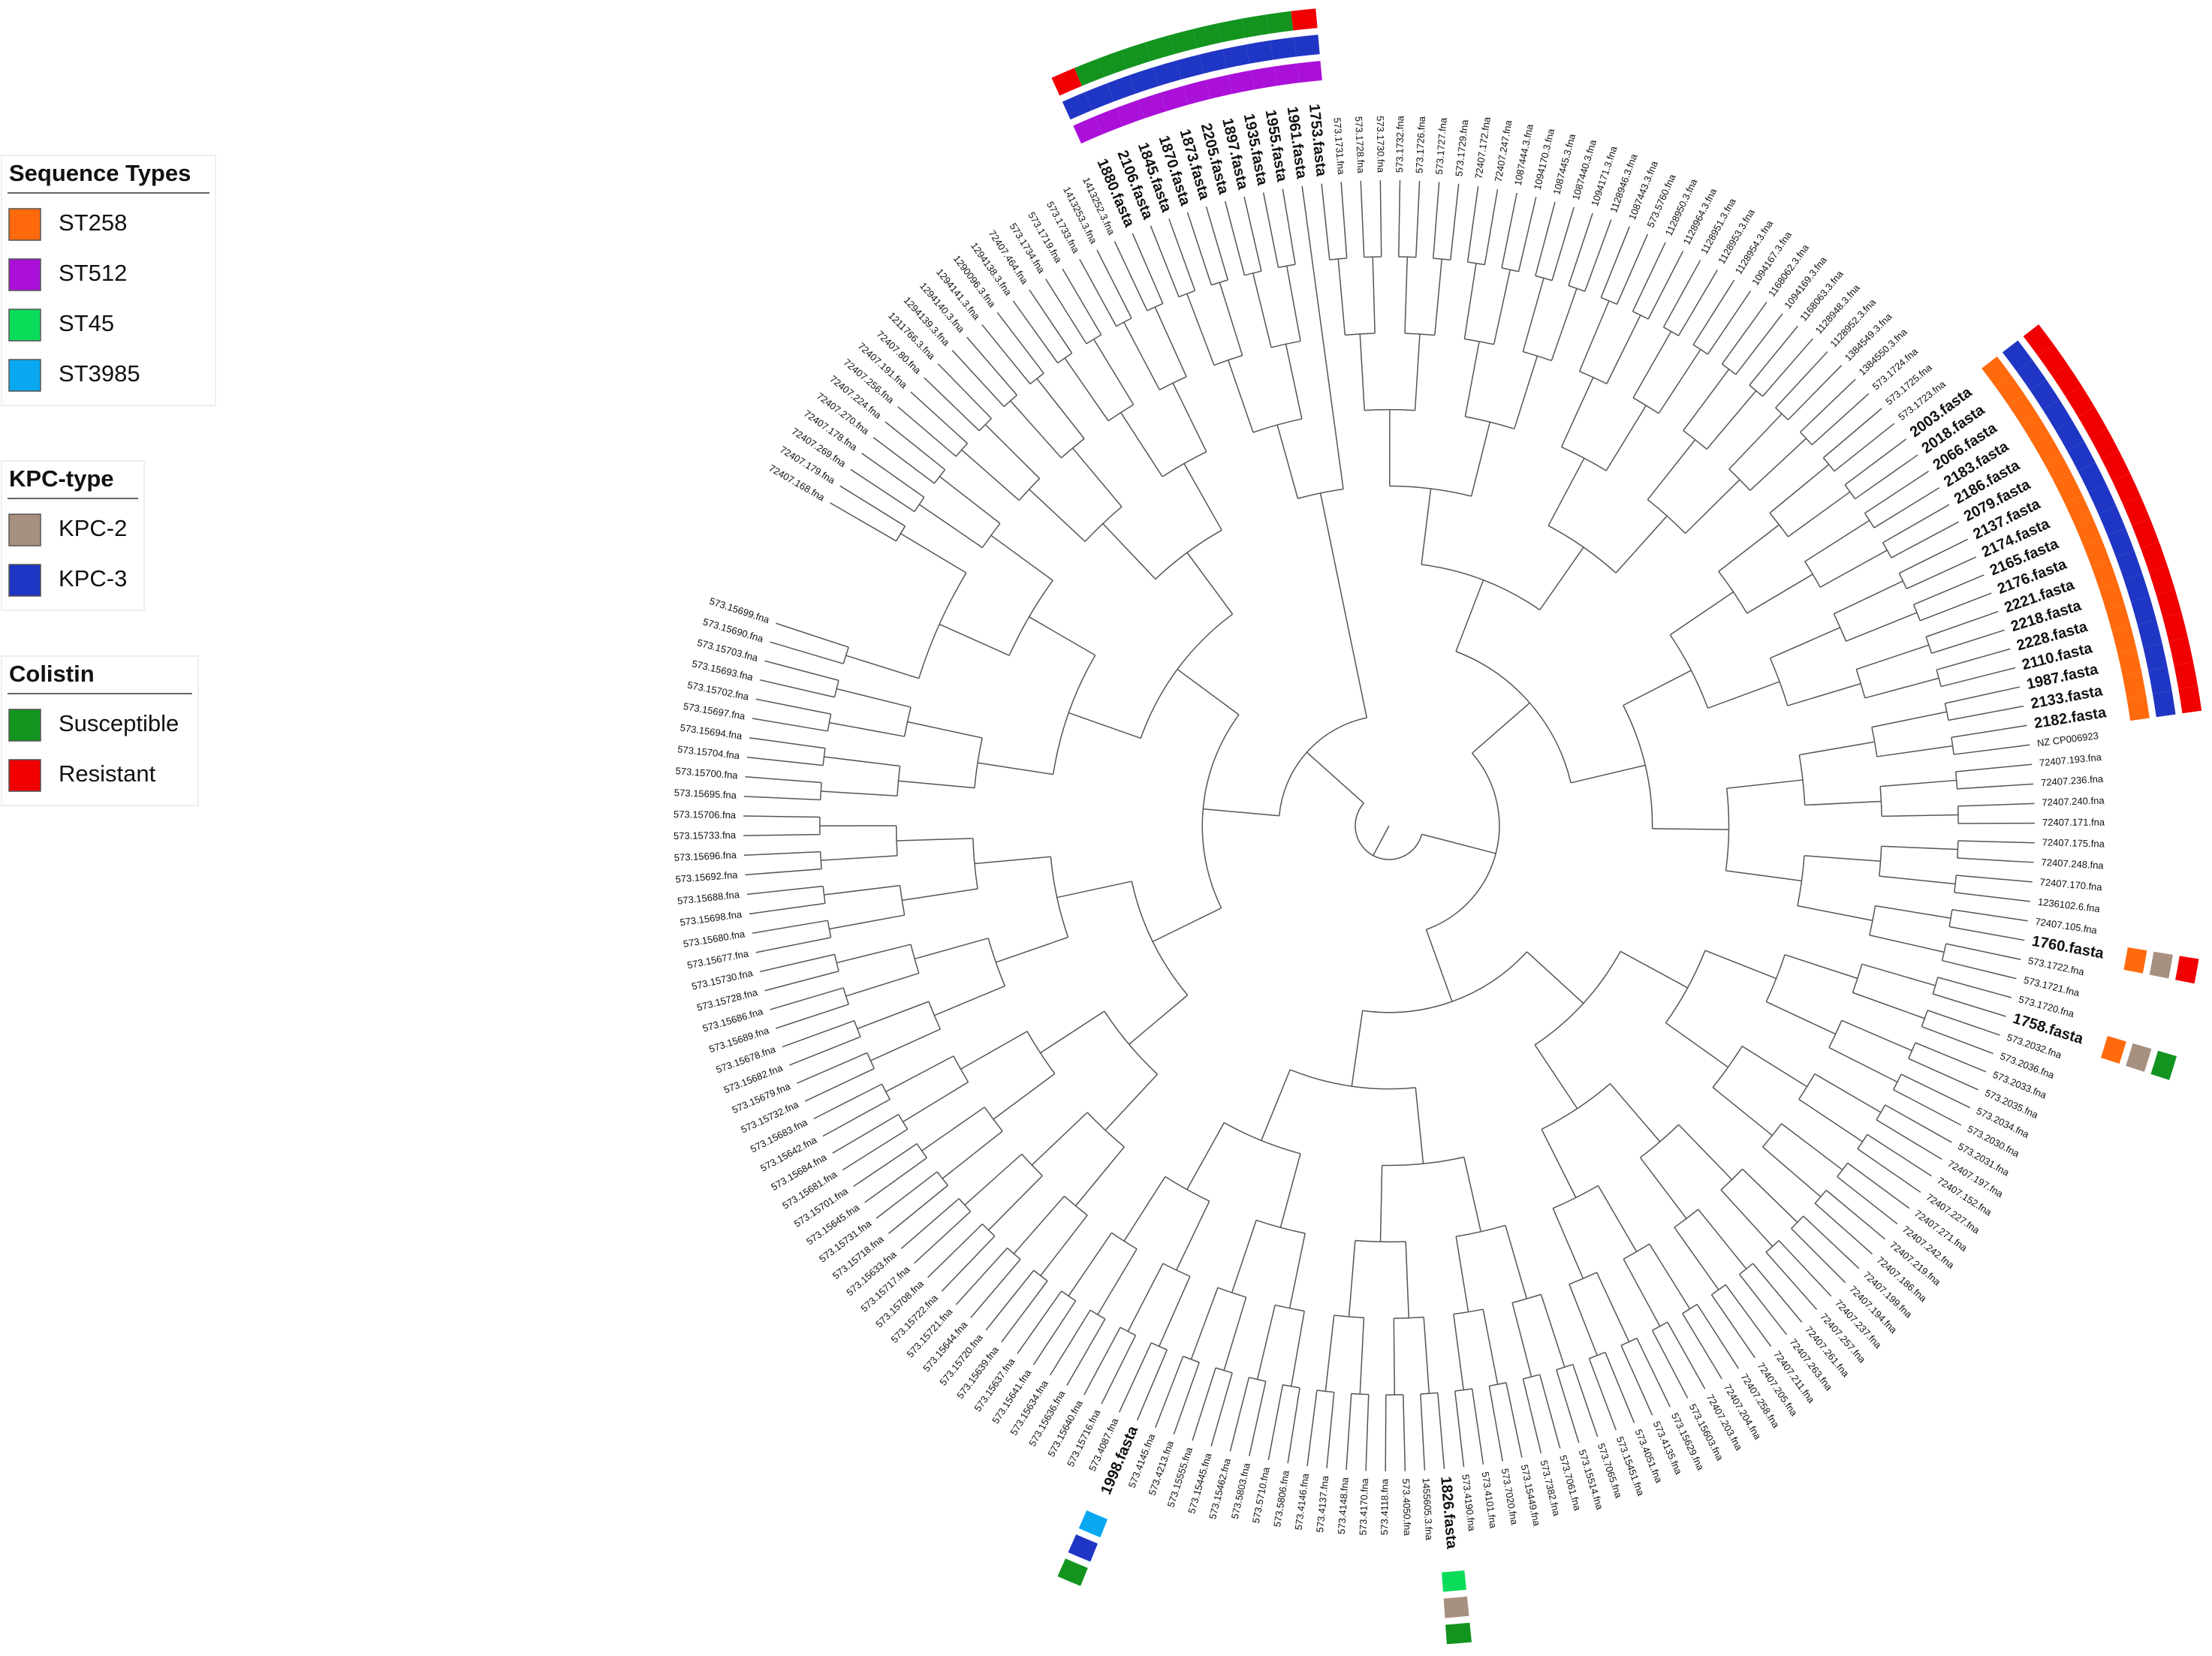  I want to click on leaf-label: 573.4170.fna, so click(1363, 1506).